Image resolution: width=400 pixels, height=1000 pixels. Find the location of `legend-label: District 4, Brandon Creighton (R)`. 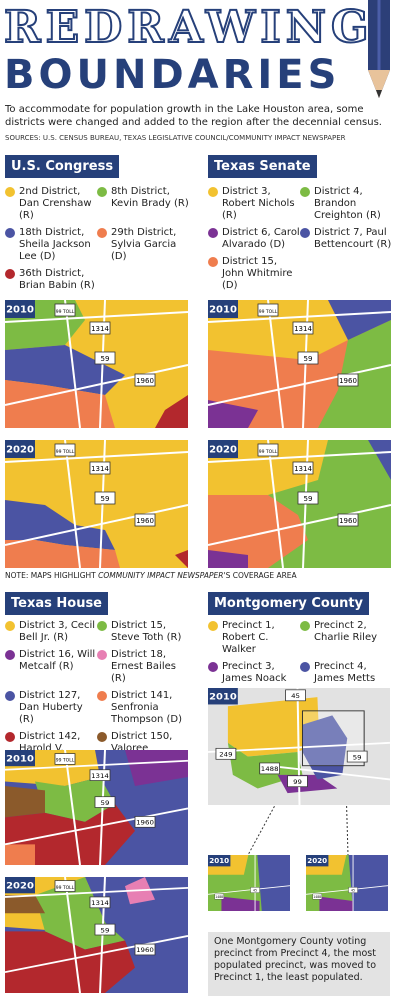

legend-label: District 4, Brandon Creighton (R) is located at coordinates (347, 203).